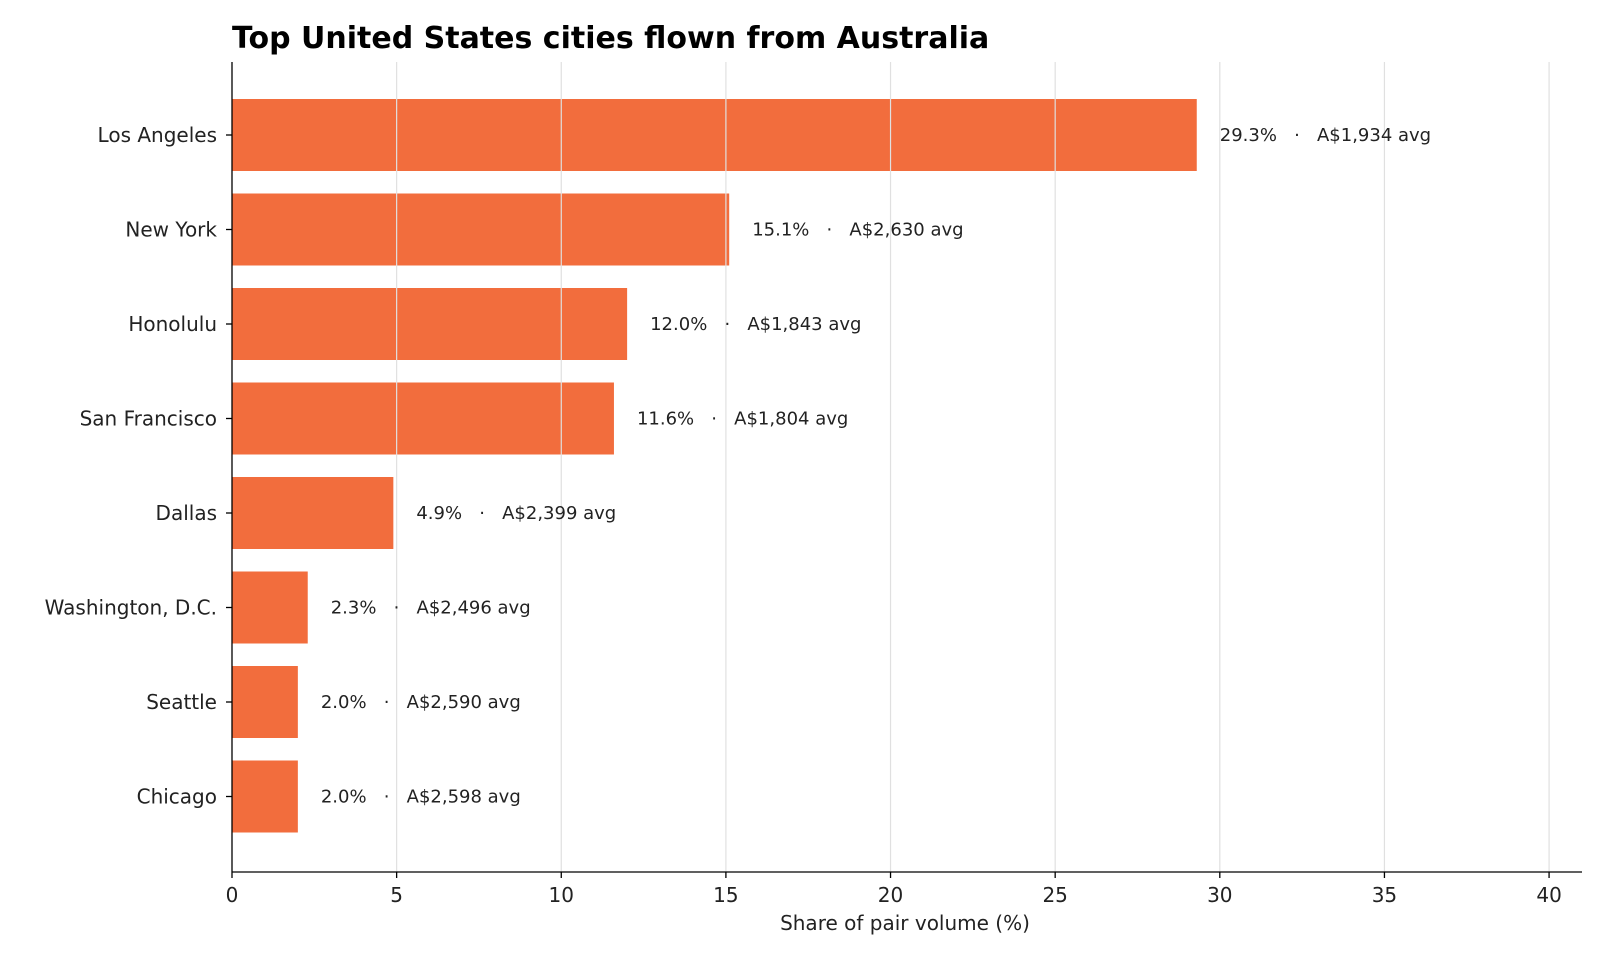 The image size is (1600, 960). What do you see at coordinates (172, 324) in the screenshot?
I see `category-label-2: Honolulu` at bounding box center [172, 324].